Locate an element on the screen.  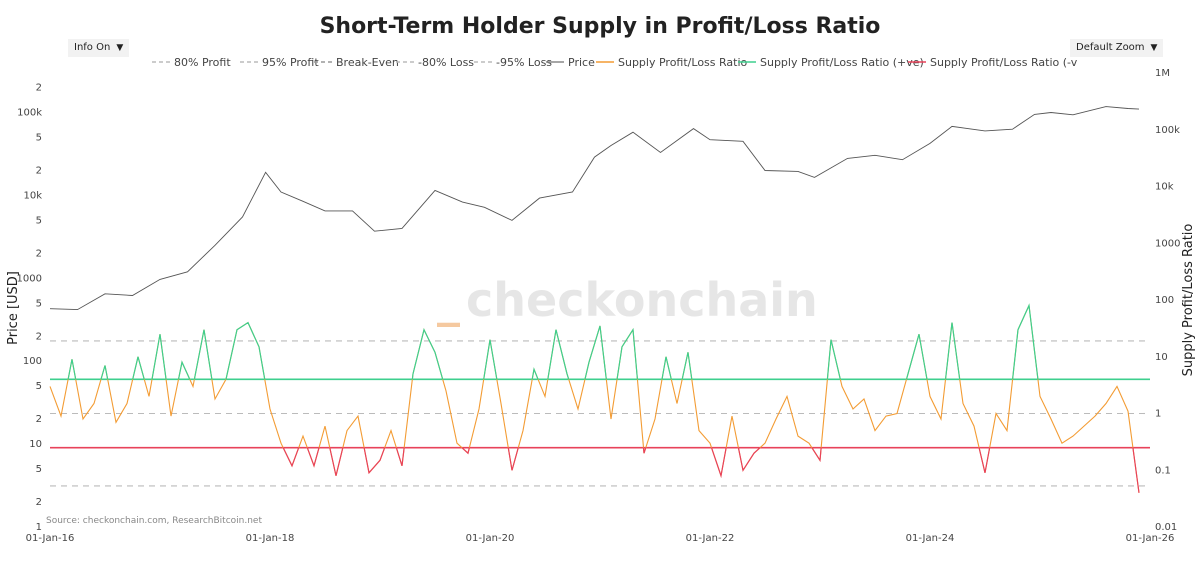
right-axis-ticks: 0.01 0.1 1 10 100 1000 10k 100k 1M is located at coordinates (1167, 300).